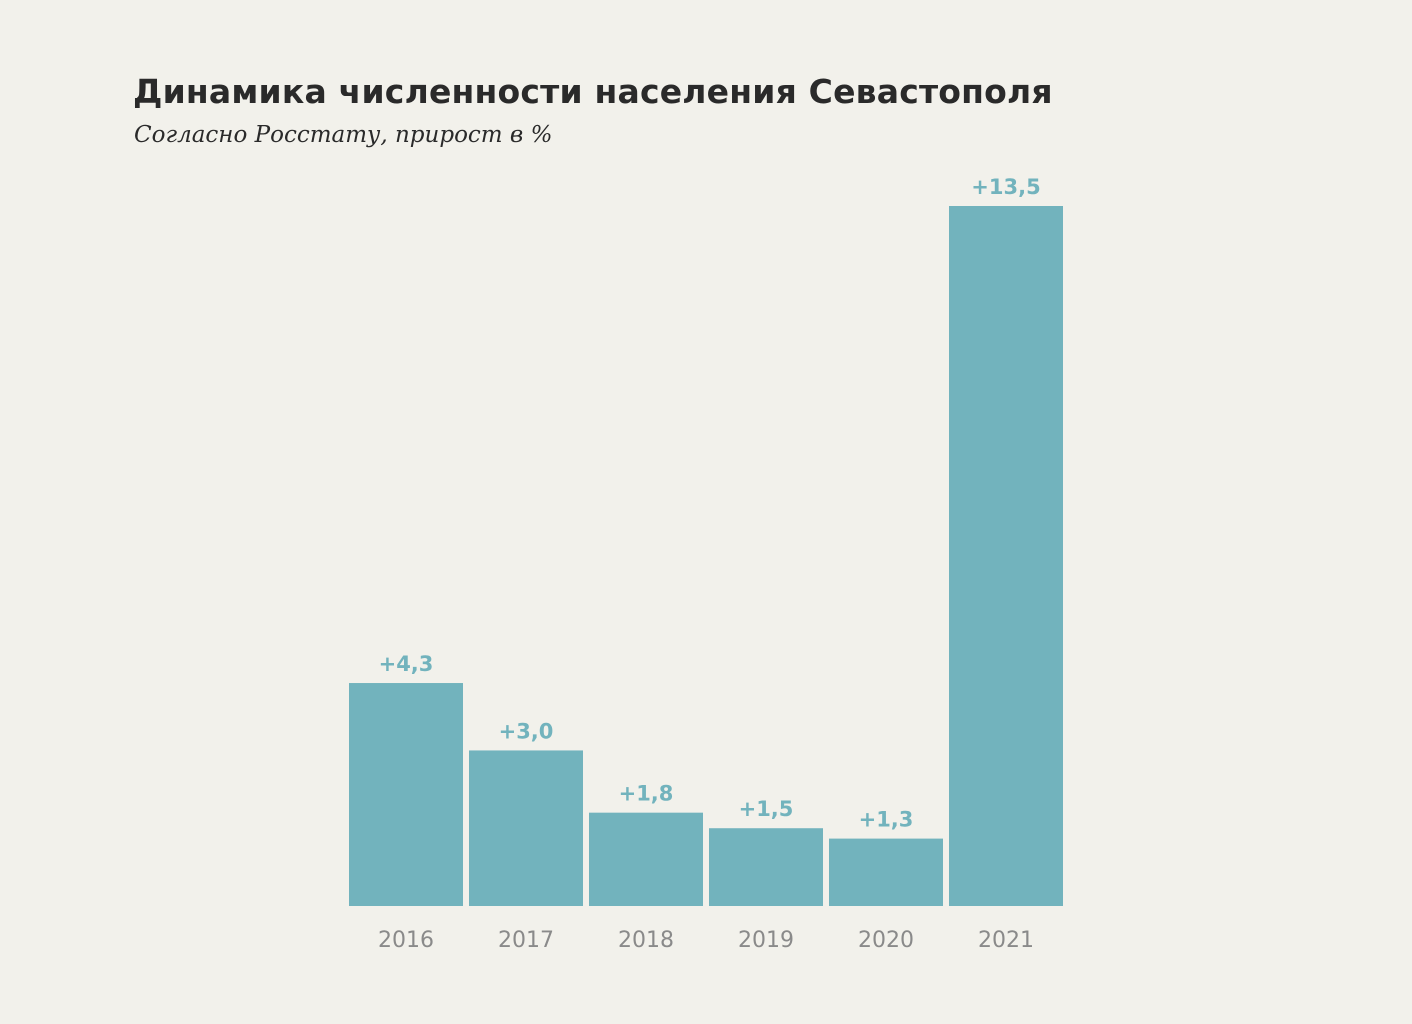  Describe the element at coordinates (766, 809) in the screenshot. I see `value-label-2019: +1,5` at that location.